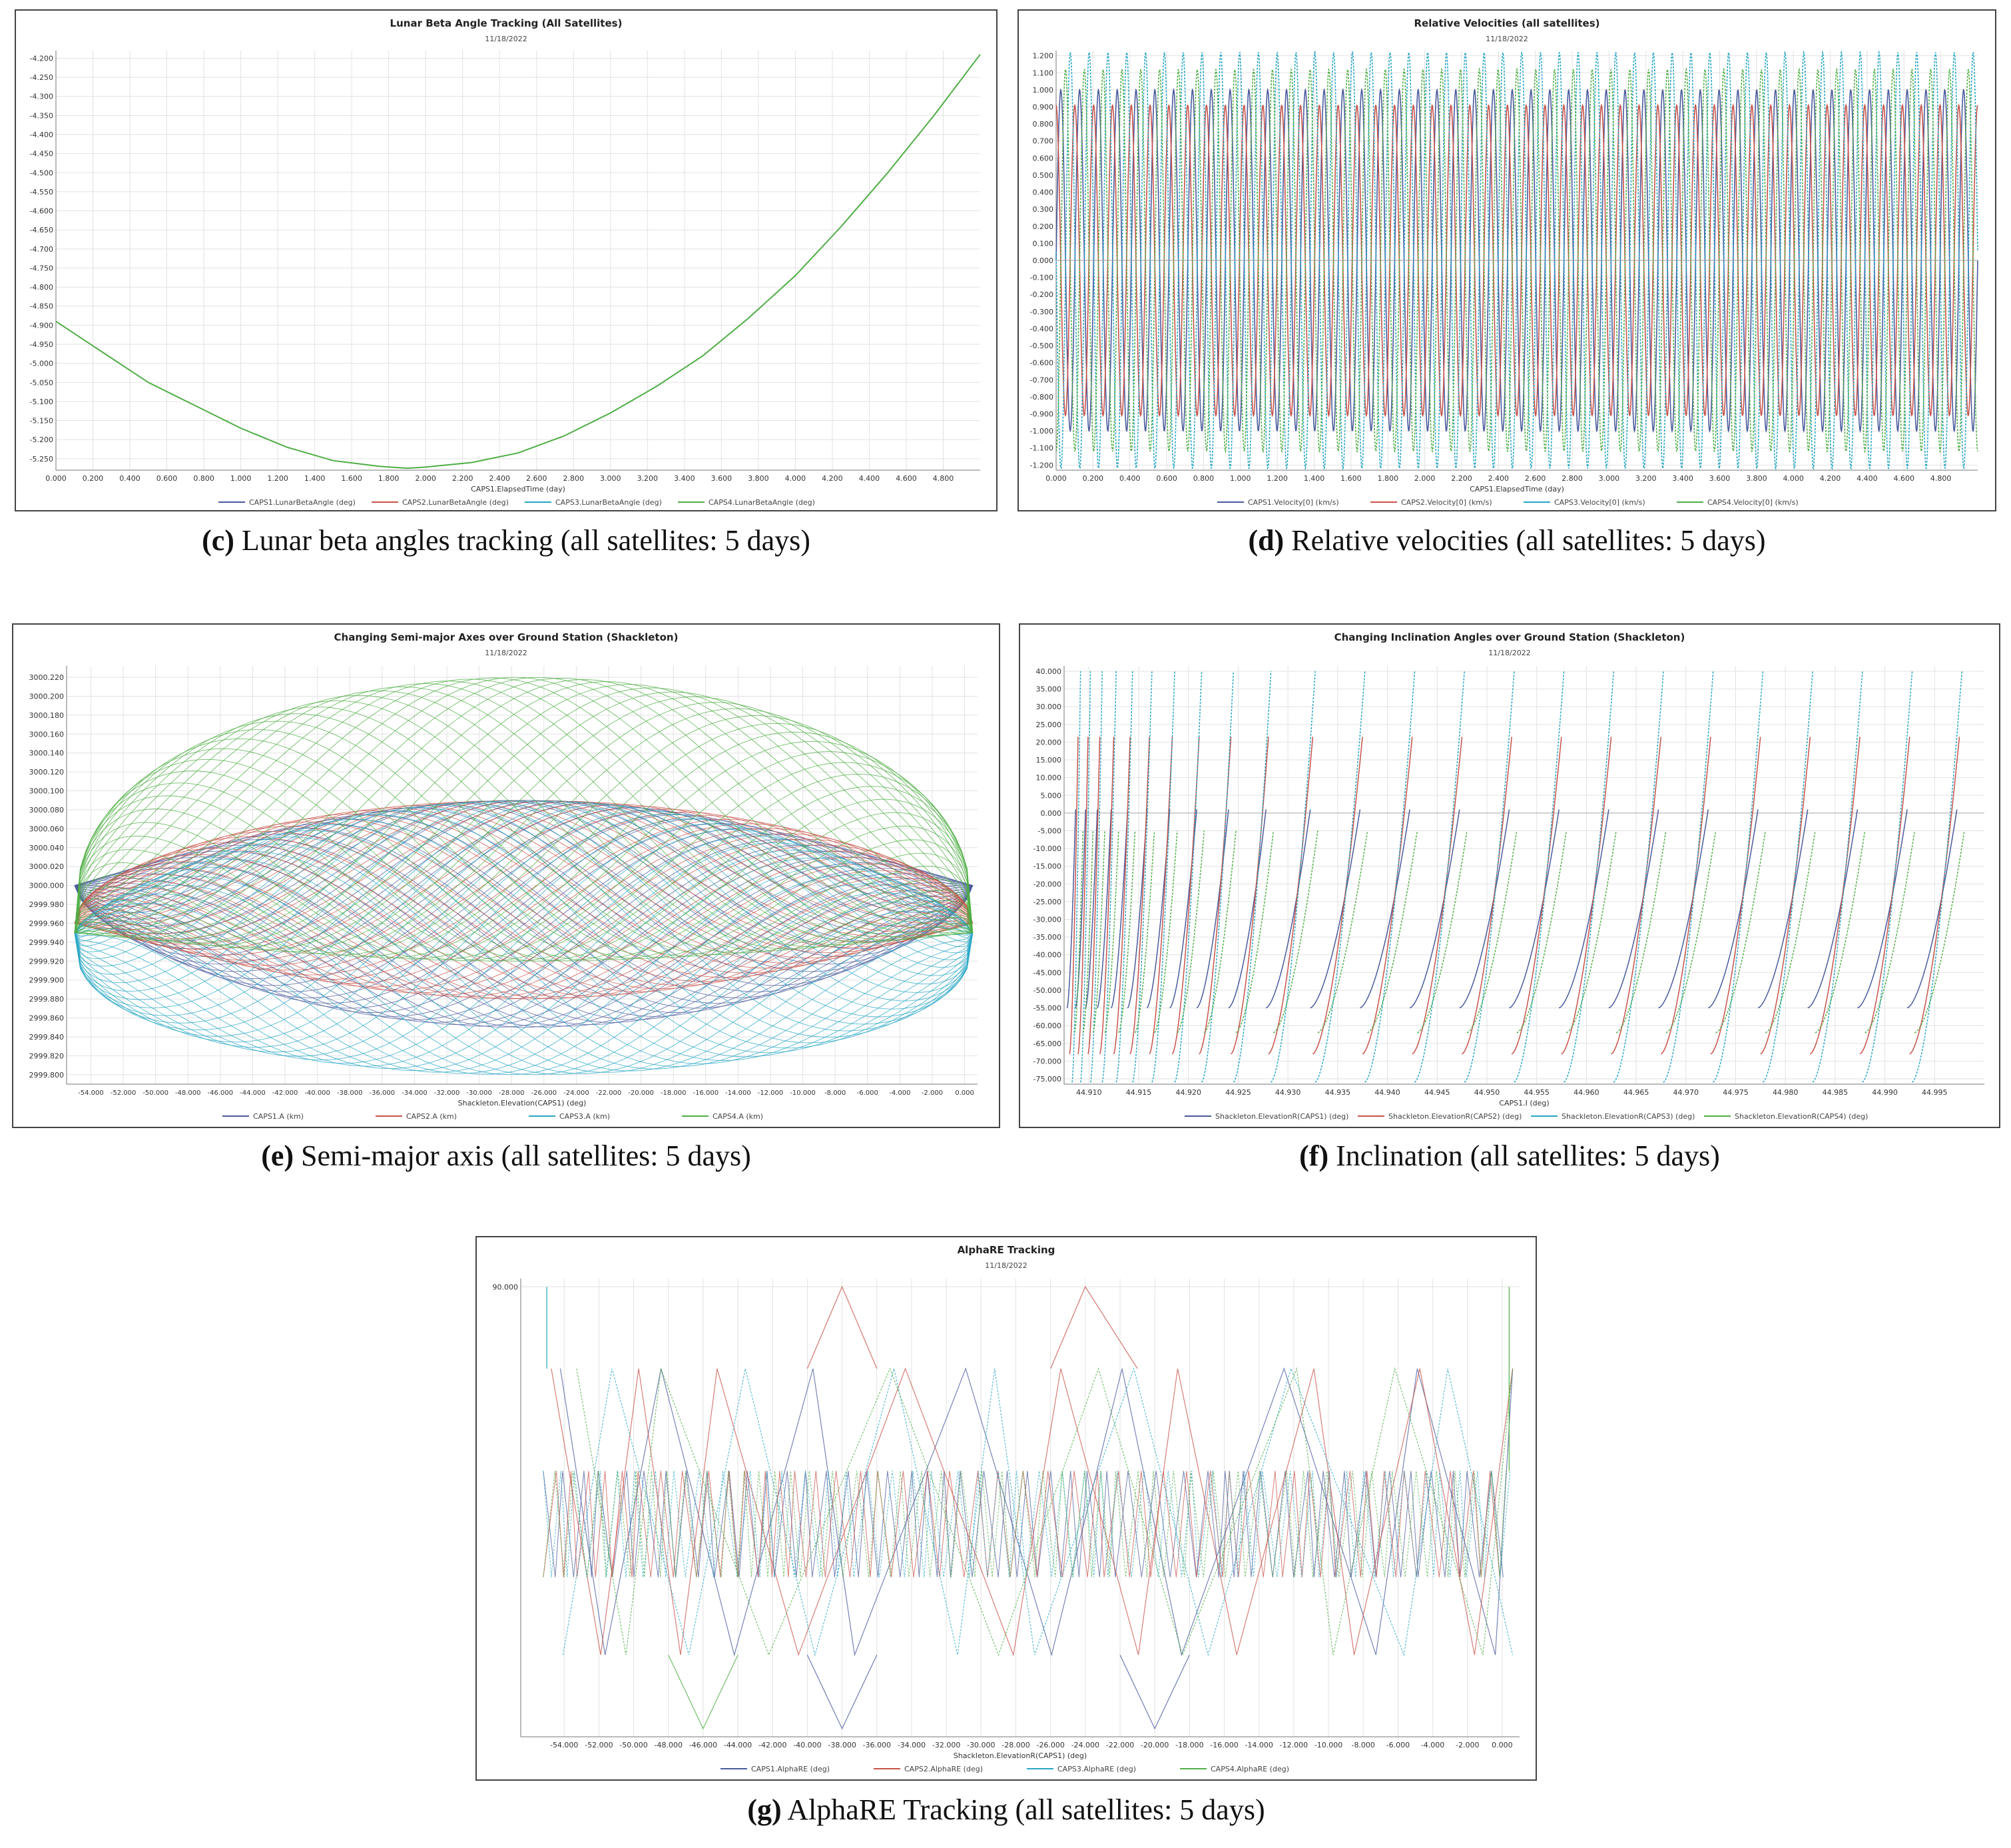  Describe the element at coordinates (522, 1103) in the screenshot. I see `x-axis-label: Shackleton.Elevation(CAPS1) (deg)` at that location.